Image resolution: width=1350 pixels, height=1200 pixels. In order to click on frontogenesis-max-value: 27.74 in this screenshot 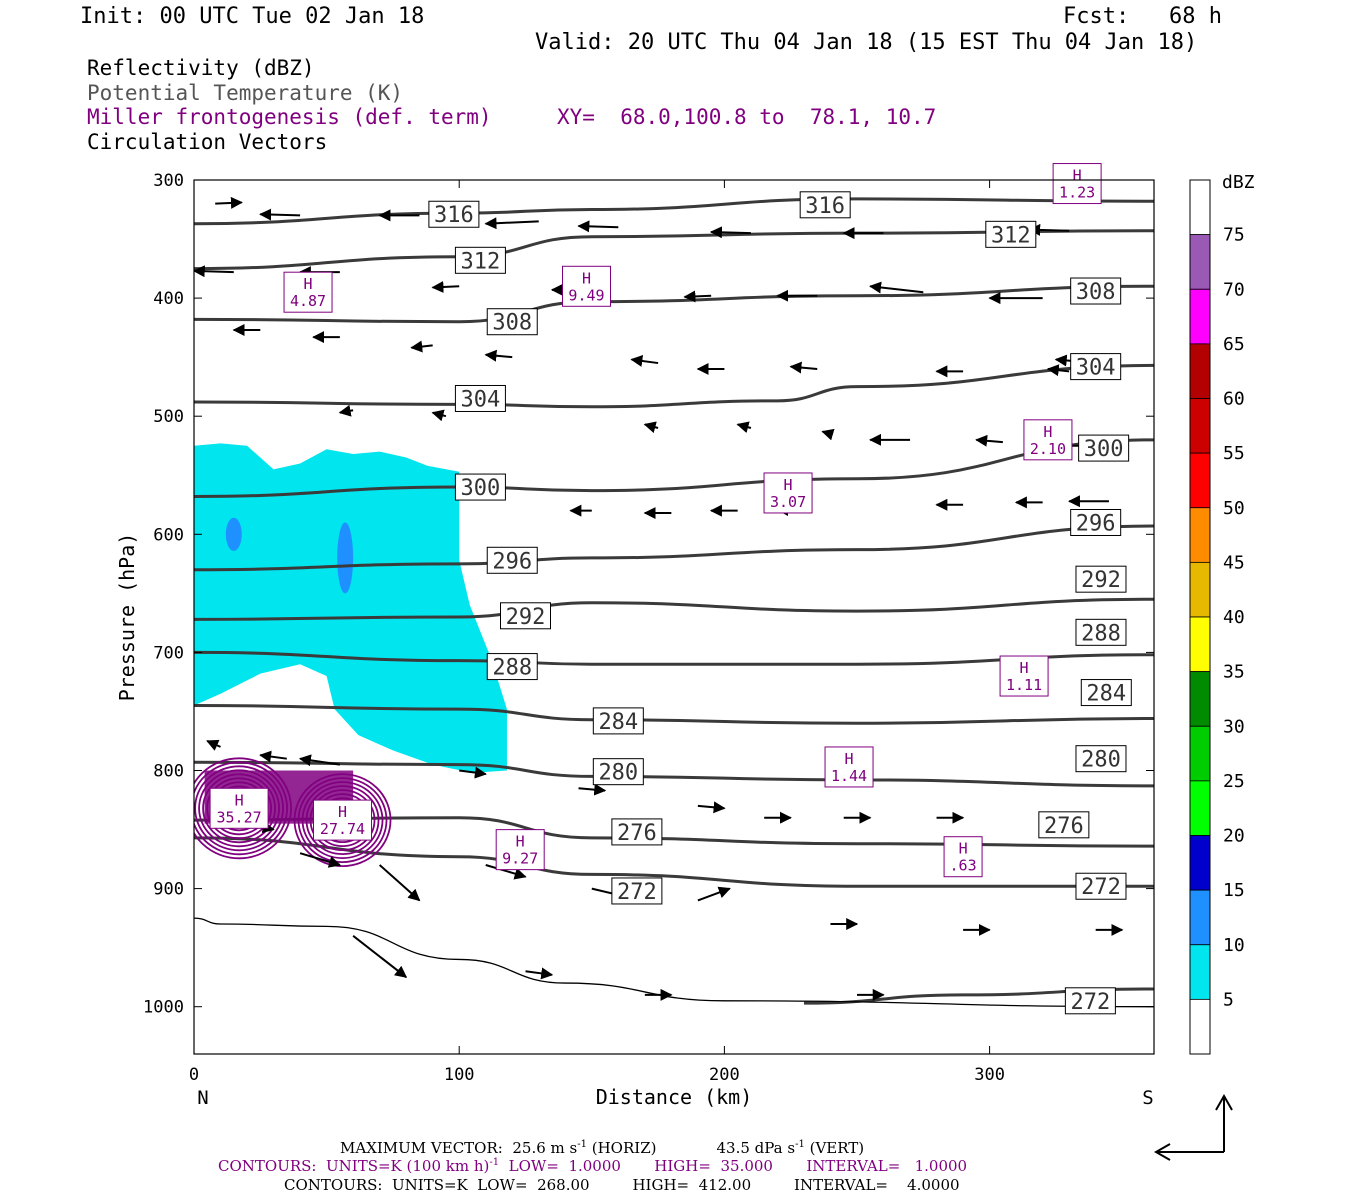, I will do `click(342, 829)`.